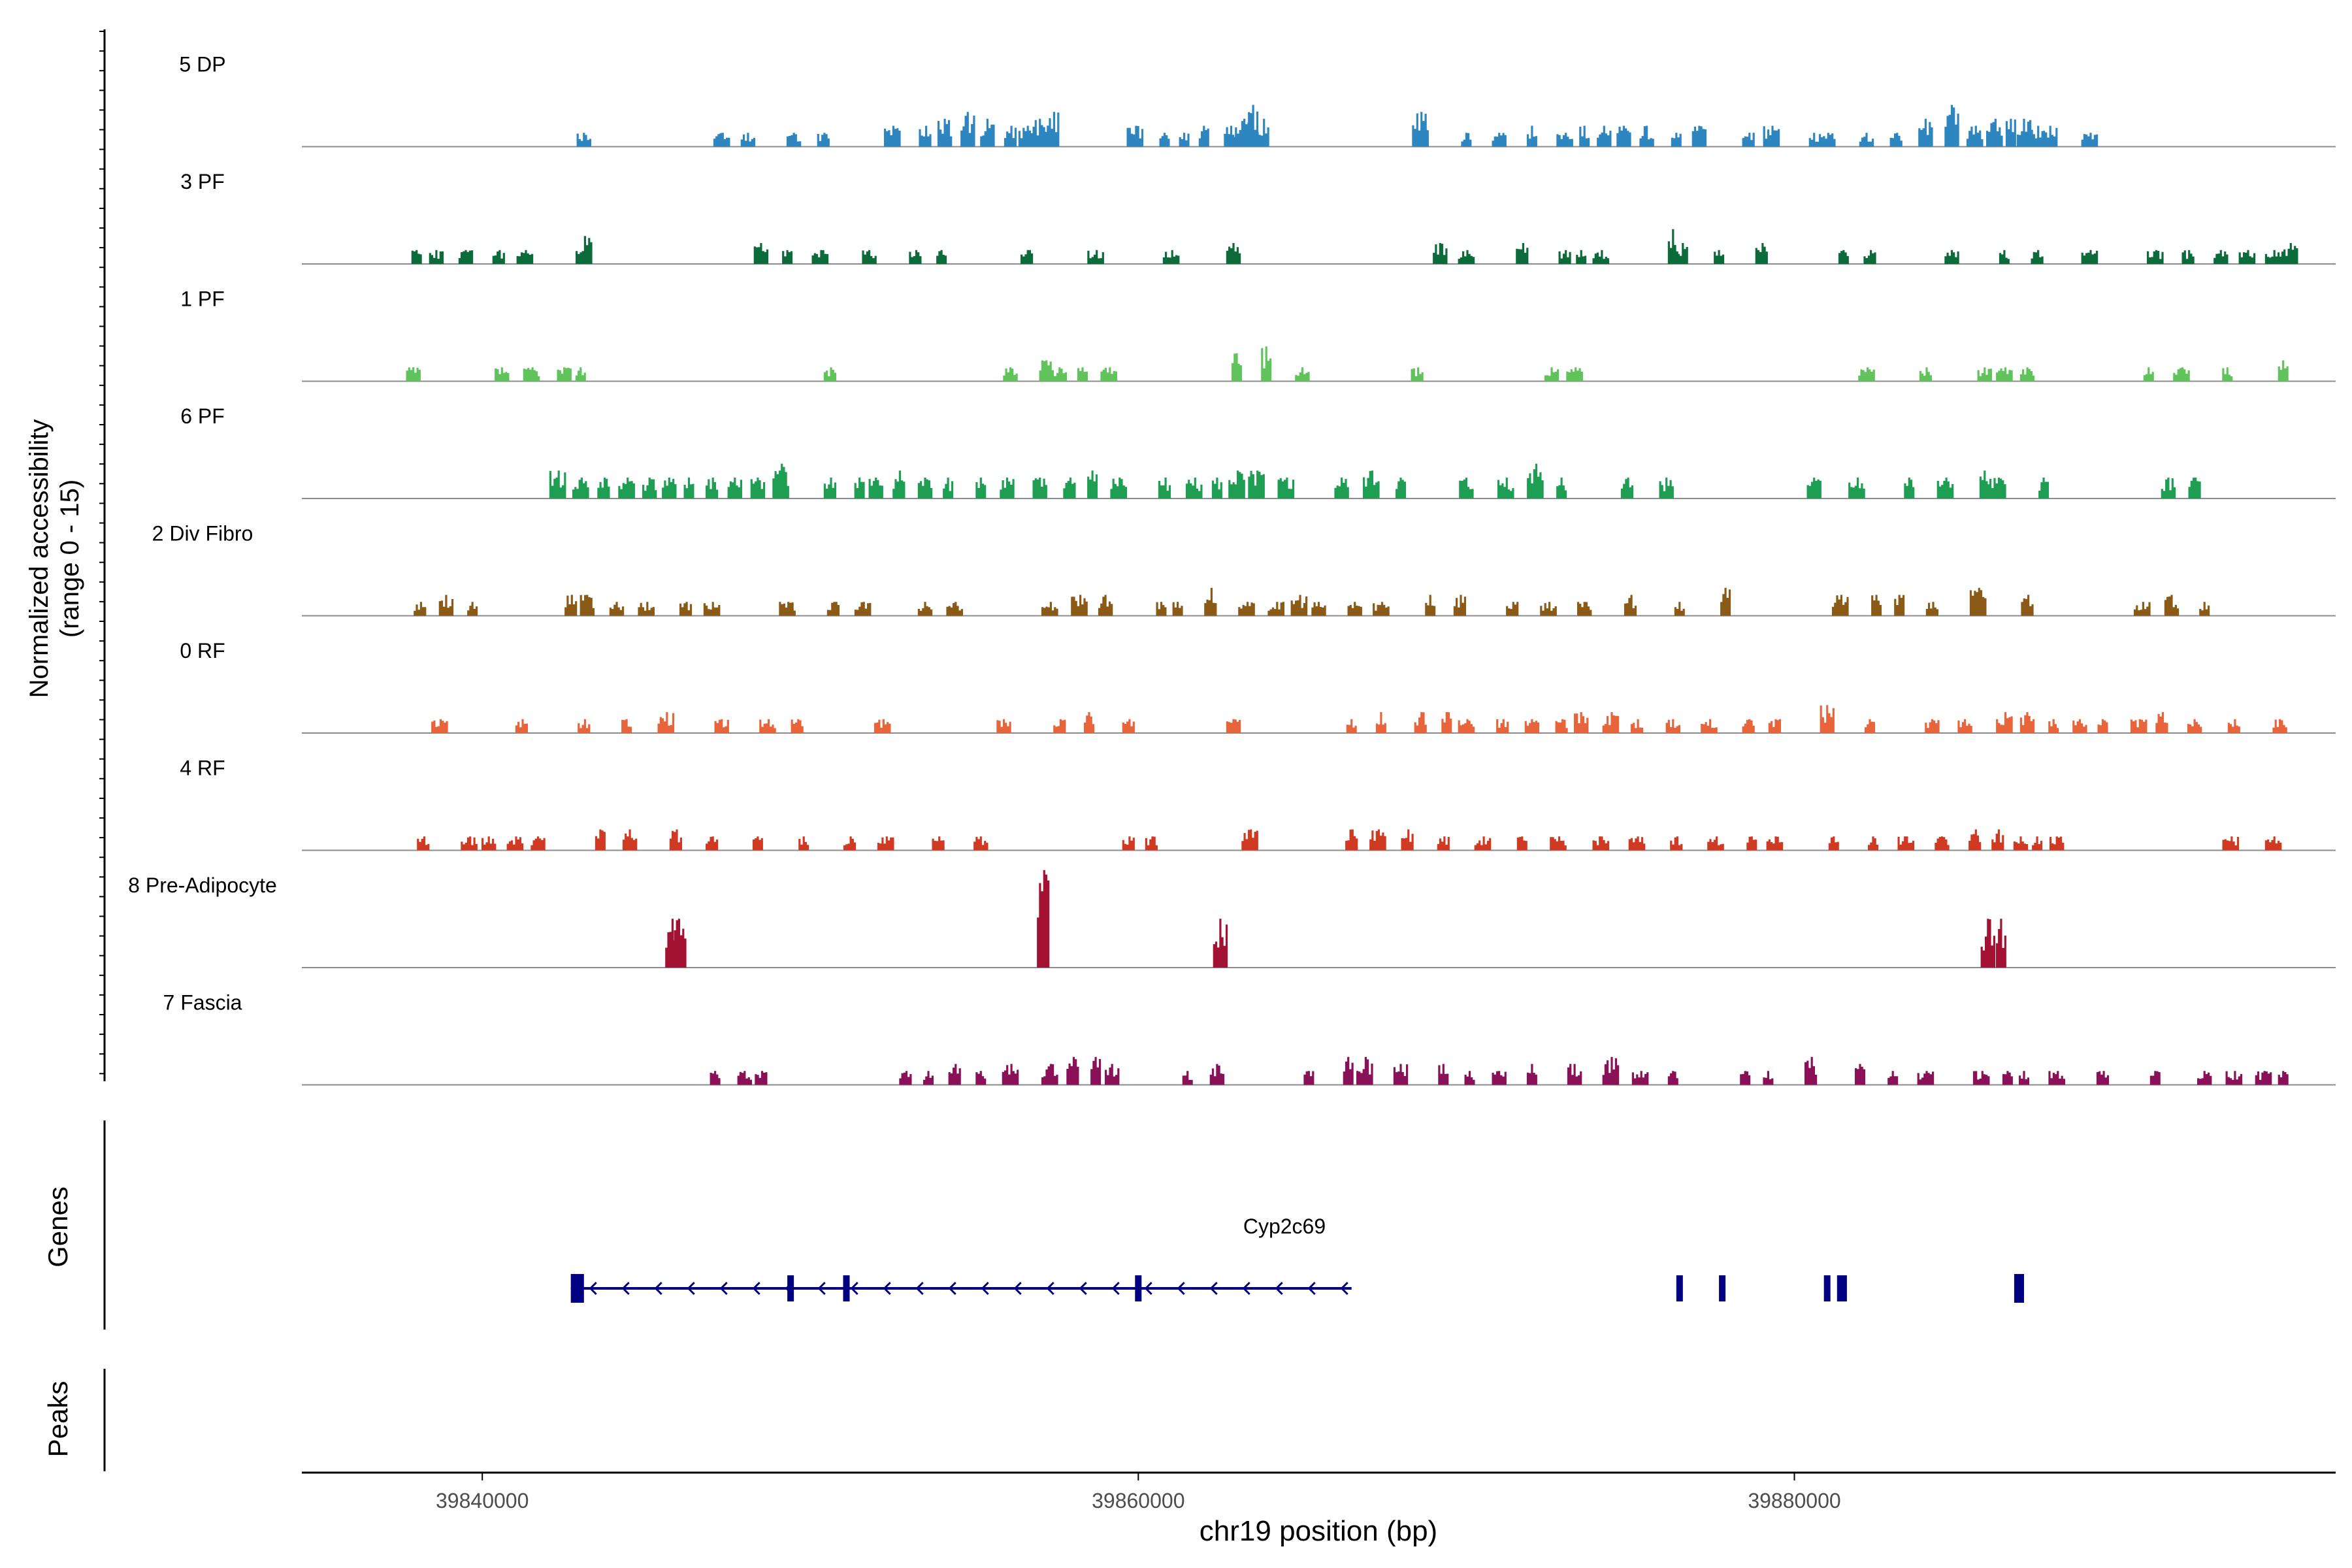 The width and height of the screenshot is (2352, 1568). What do you see at coordinates (1258, 686) in the screenshot?
I see `track-6: 0 RF` at bounding box center [1258, 686].